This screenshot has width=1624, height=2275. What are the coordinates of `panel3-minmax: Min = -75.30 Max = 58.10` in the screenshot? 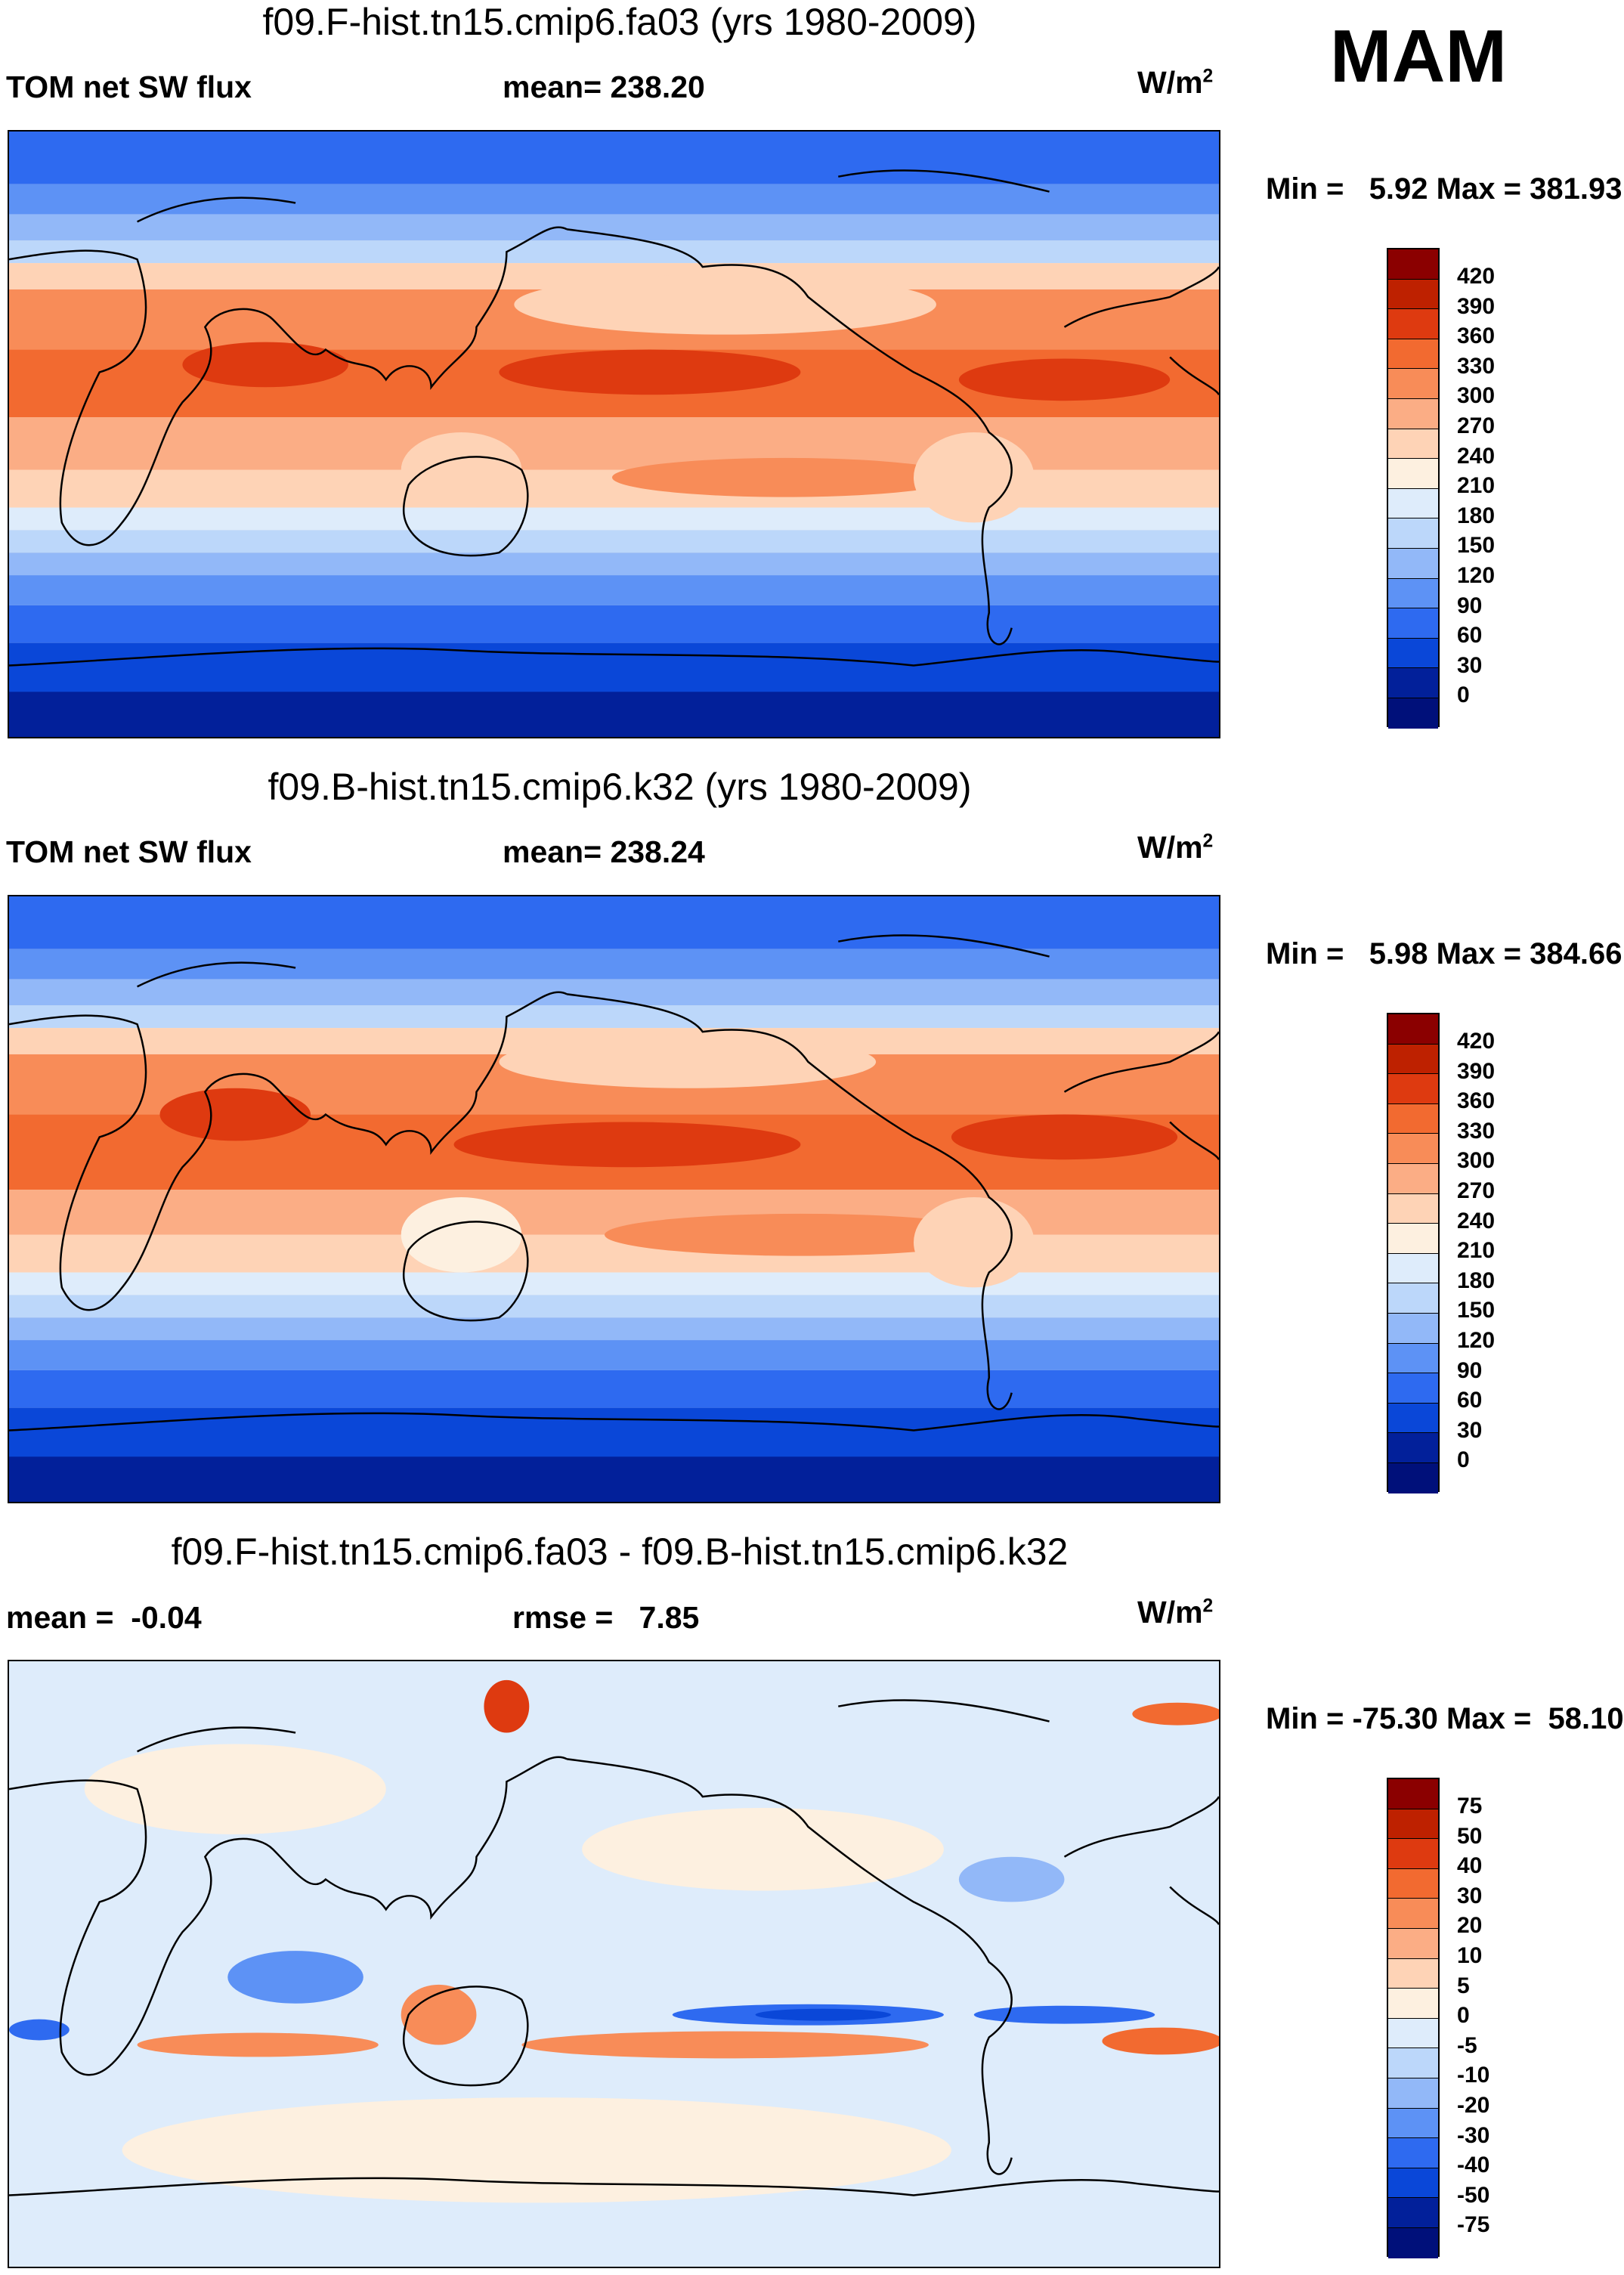 It's located at (1445, 1719).